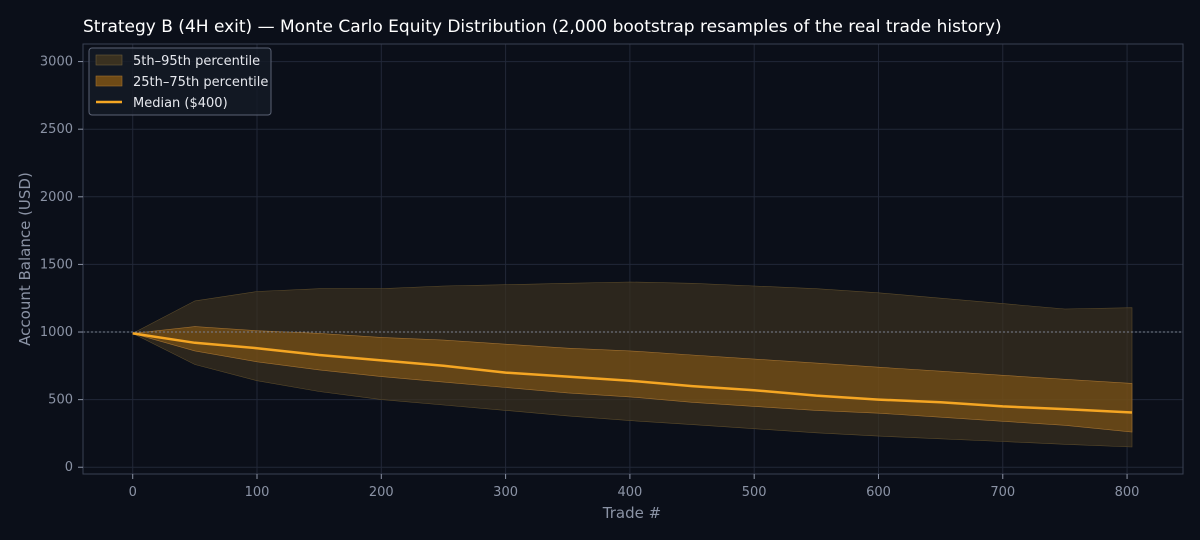  What do you see at coordinates (381, 492) in the screenshot?
I see `x-tick-label: 200` at bounding box center [381, 492].